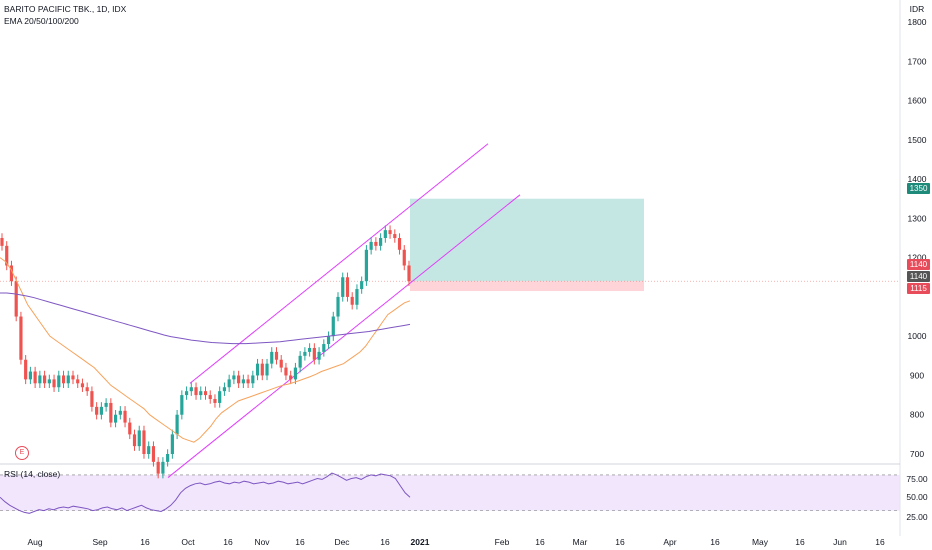 The width and height of the screenshot is (932, 550). Describe the element at coordinates (917, 218) in the screenshot. I see `price-tick-label: 1300` at that location.